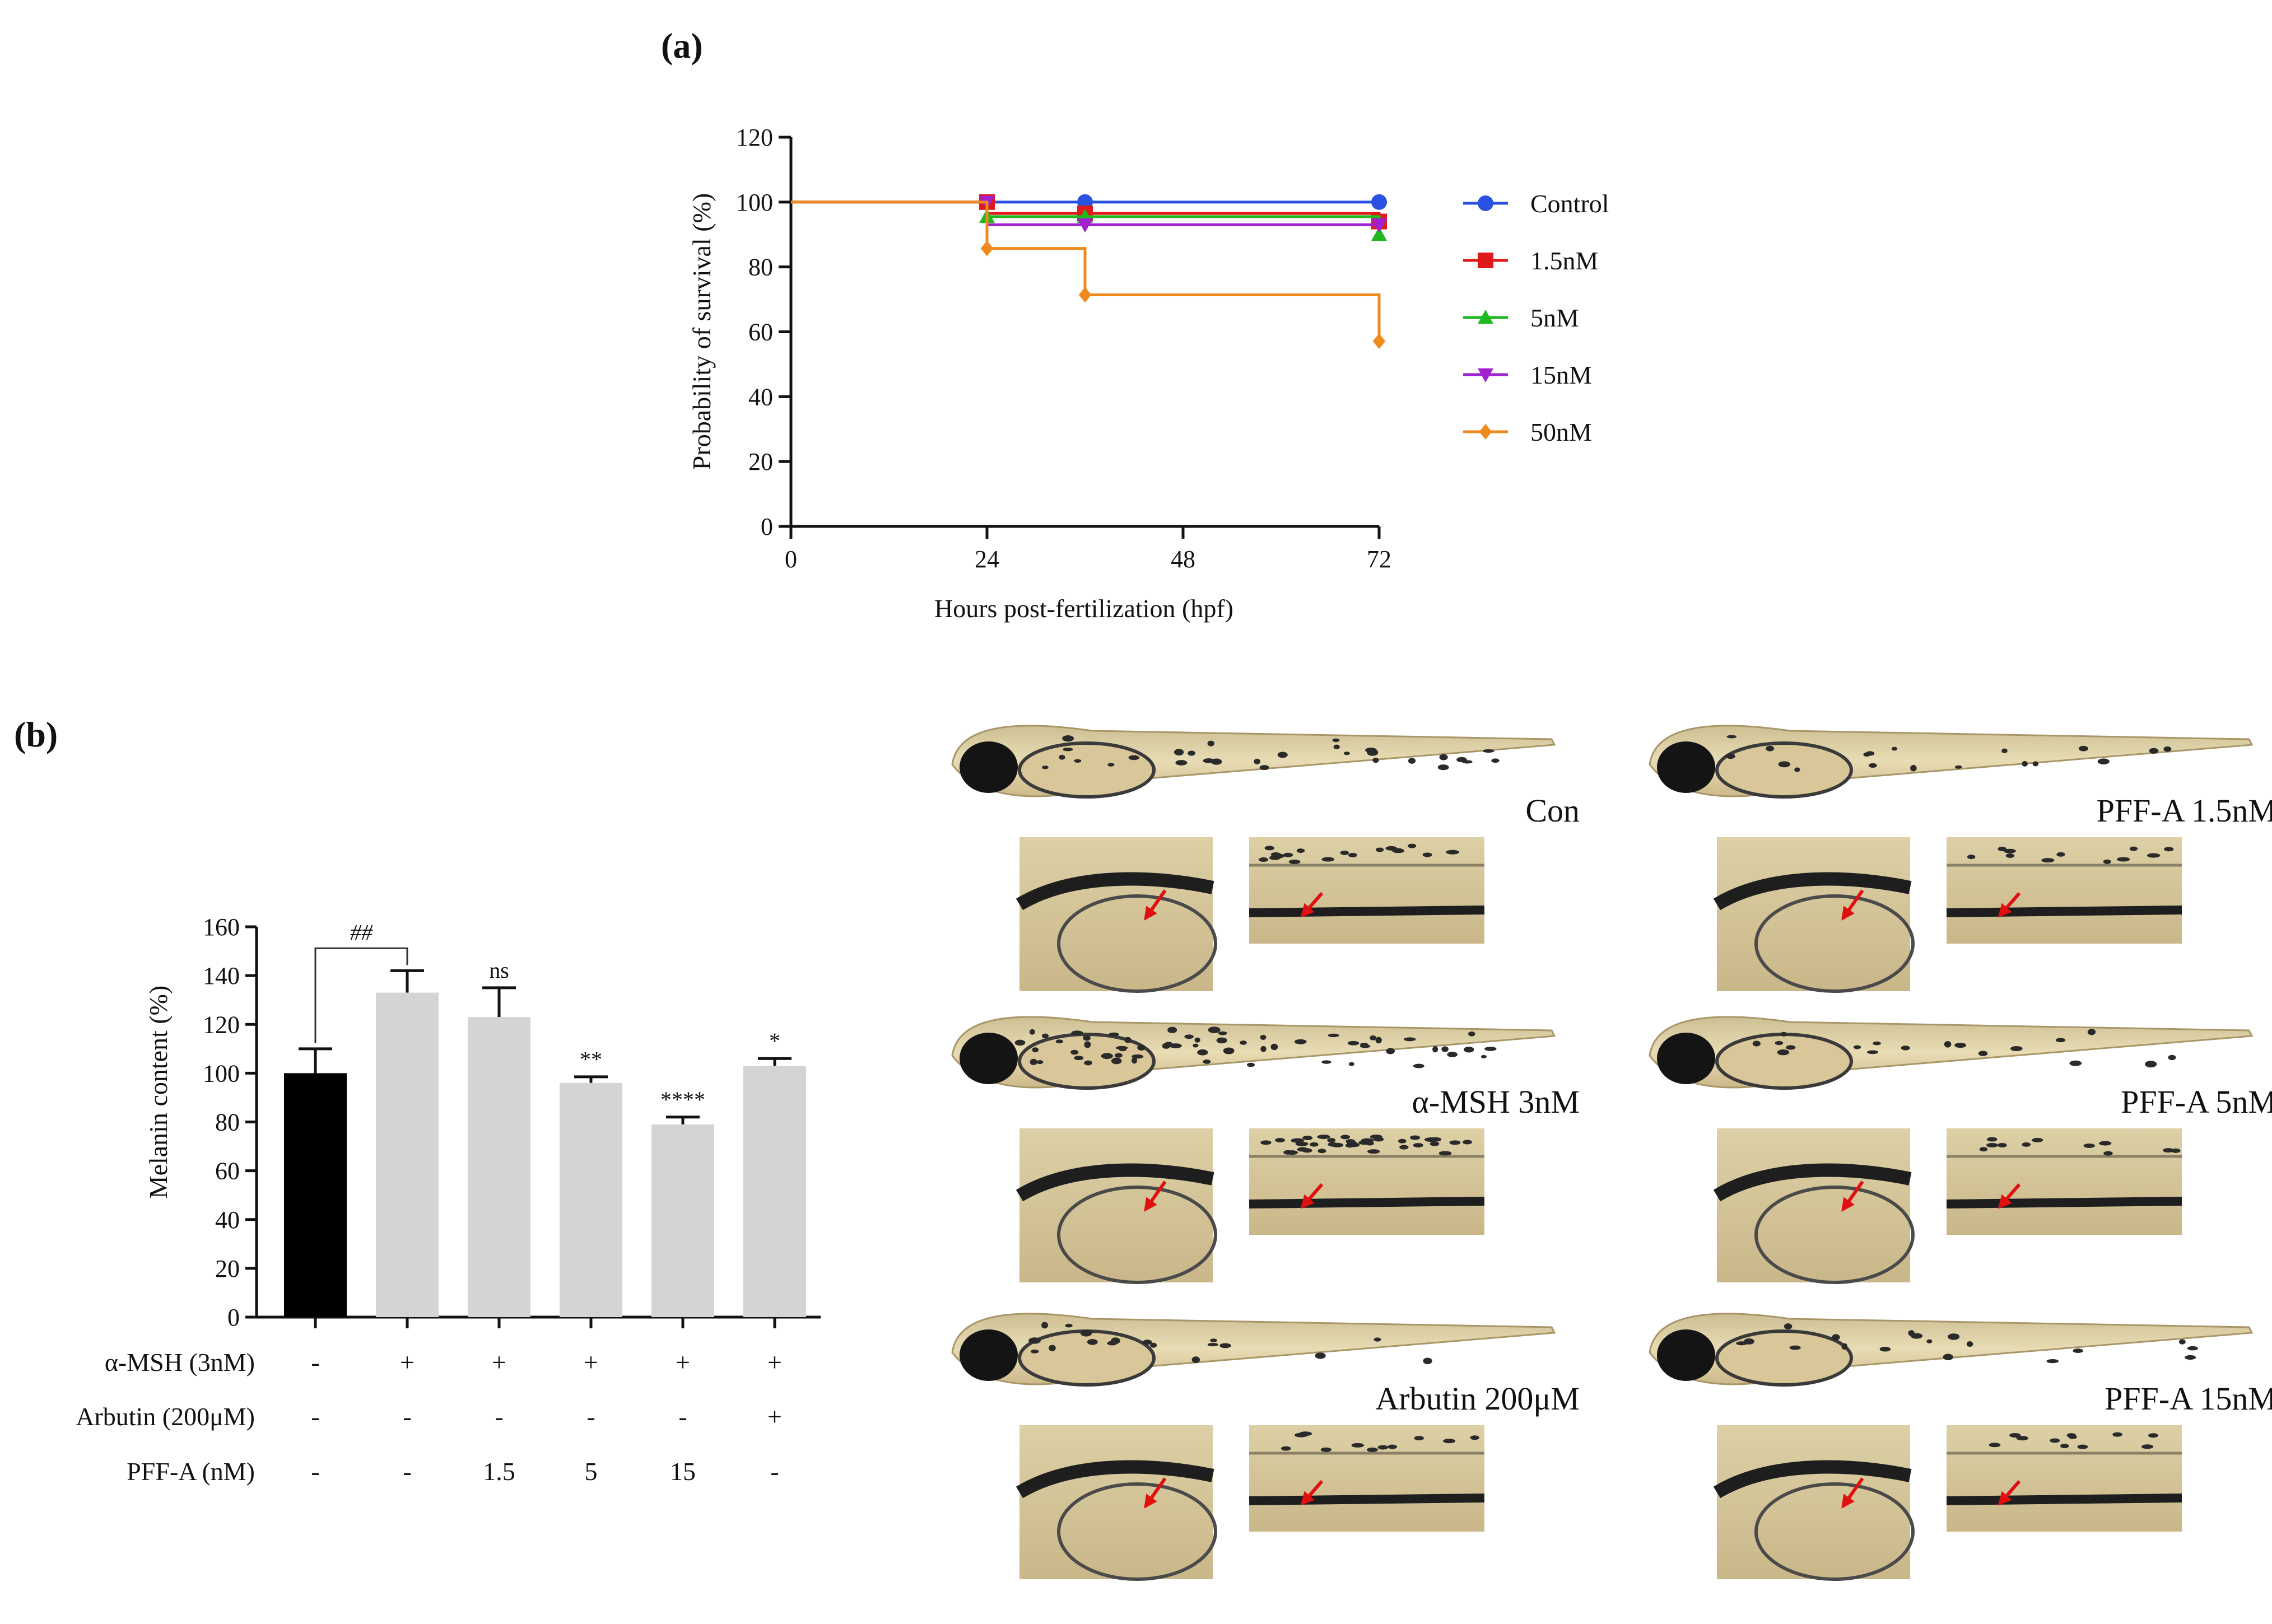  I want to click on melanin-significance-3: **, so click(591, 1060).